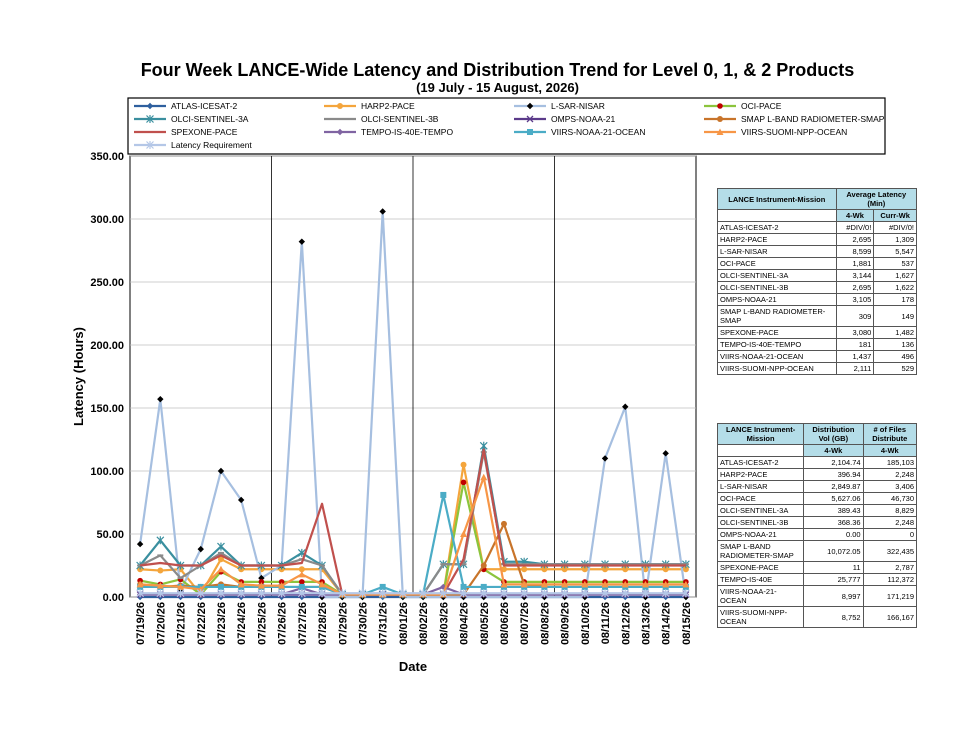  Describe the element at coordinates (895, 368) in the screenshot. I see `latency-table-value-cell: 529` at that location.